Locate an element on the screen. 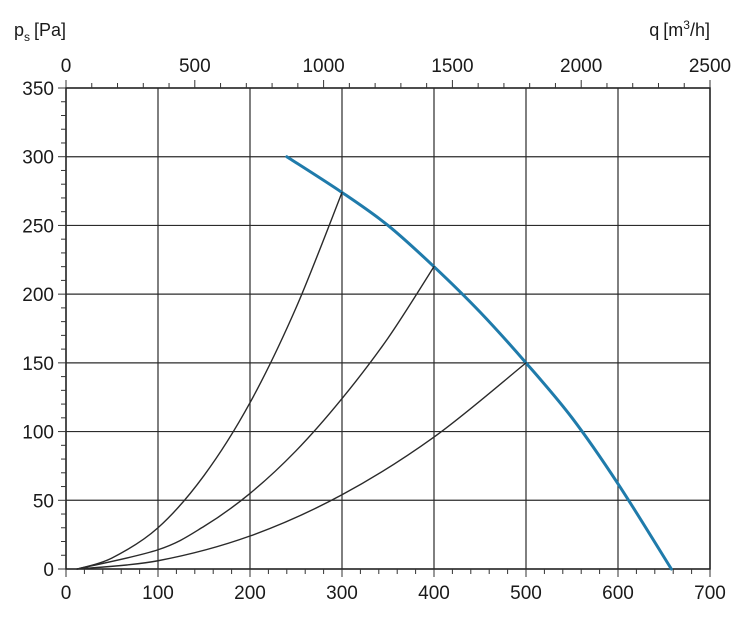  x2-tick-labels: 0 500 1000 1500 2000 2500 is located at coordinates (396, 66).